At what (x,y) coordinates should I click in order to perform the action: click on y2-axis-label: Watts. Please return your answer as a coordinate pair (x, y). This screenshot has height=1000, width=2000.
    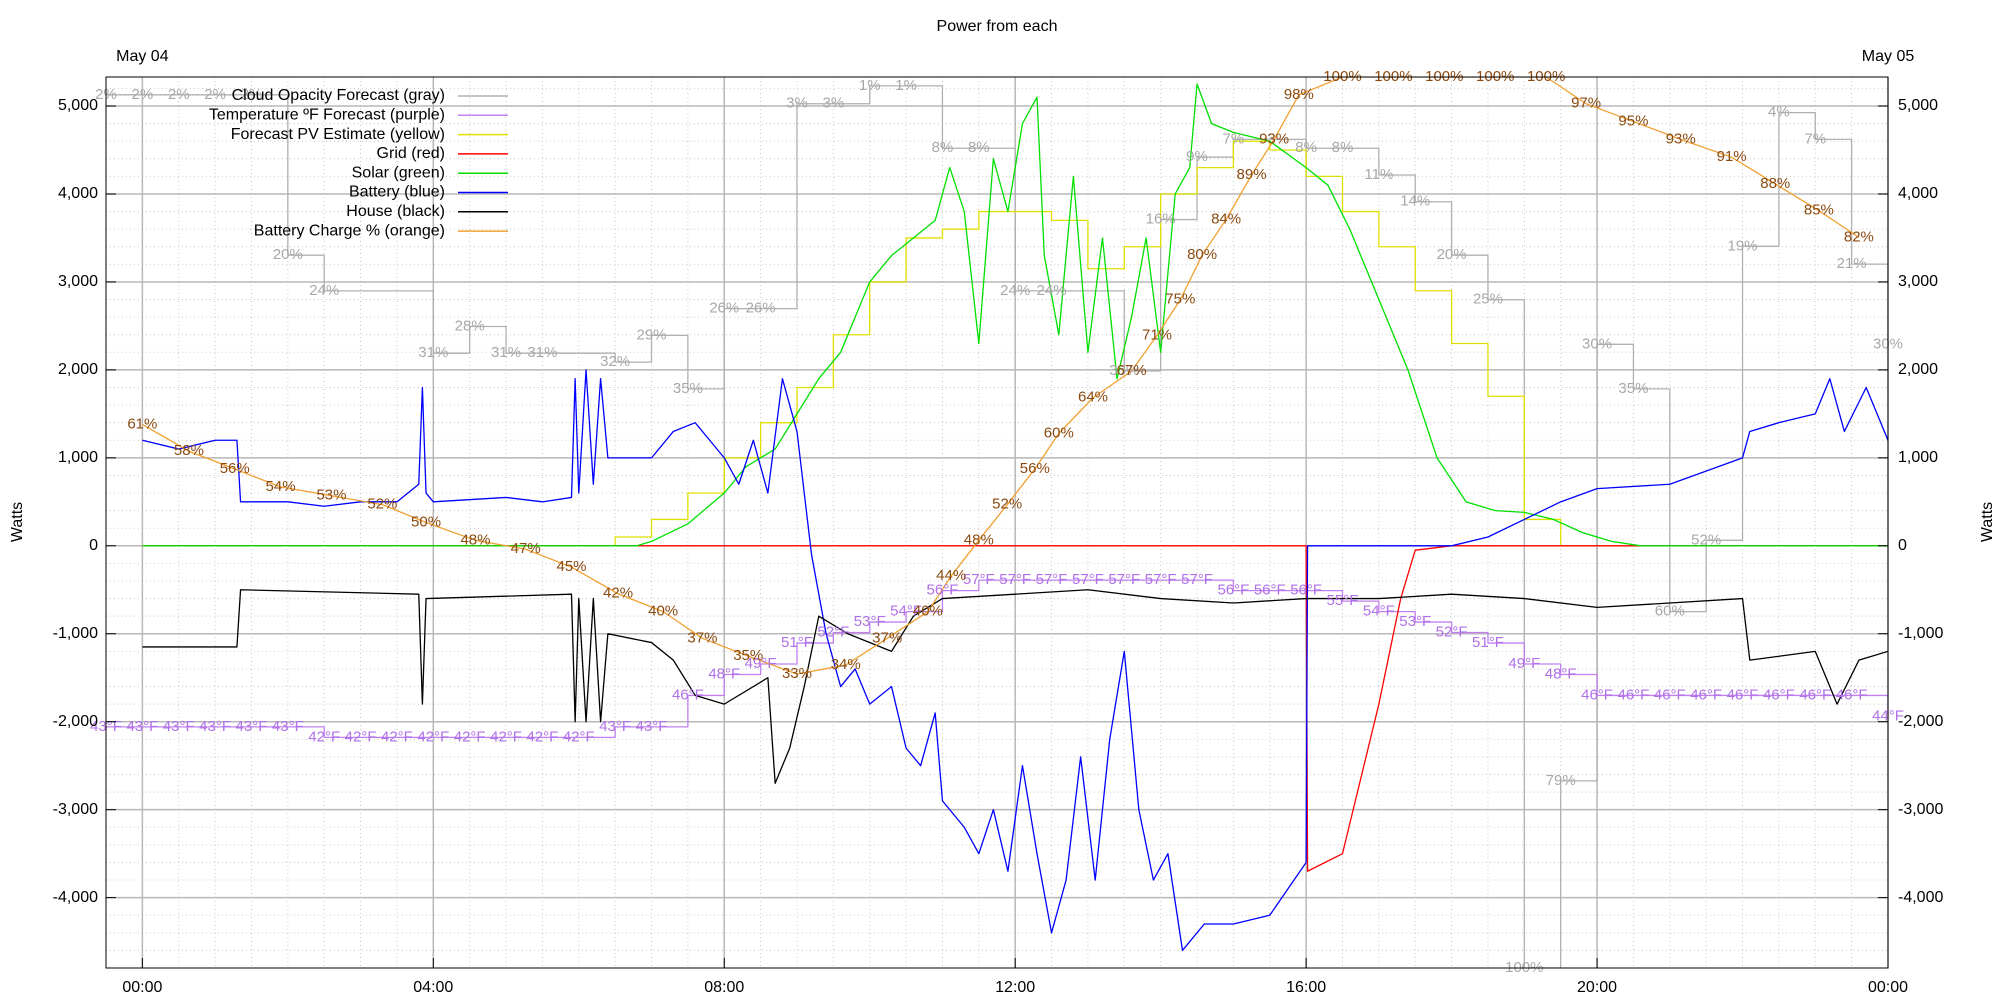
    Looking at the image, I should click on (1987, 522).